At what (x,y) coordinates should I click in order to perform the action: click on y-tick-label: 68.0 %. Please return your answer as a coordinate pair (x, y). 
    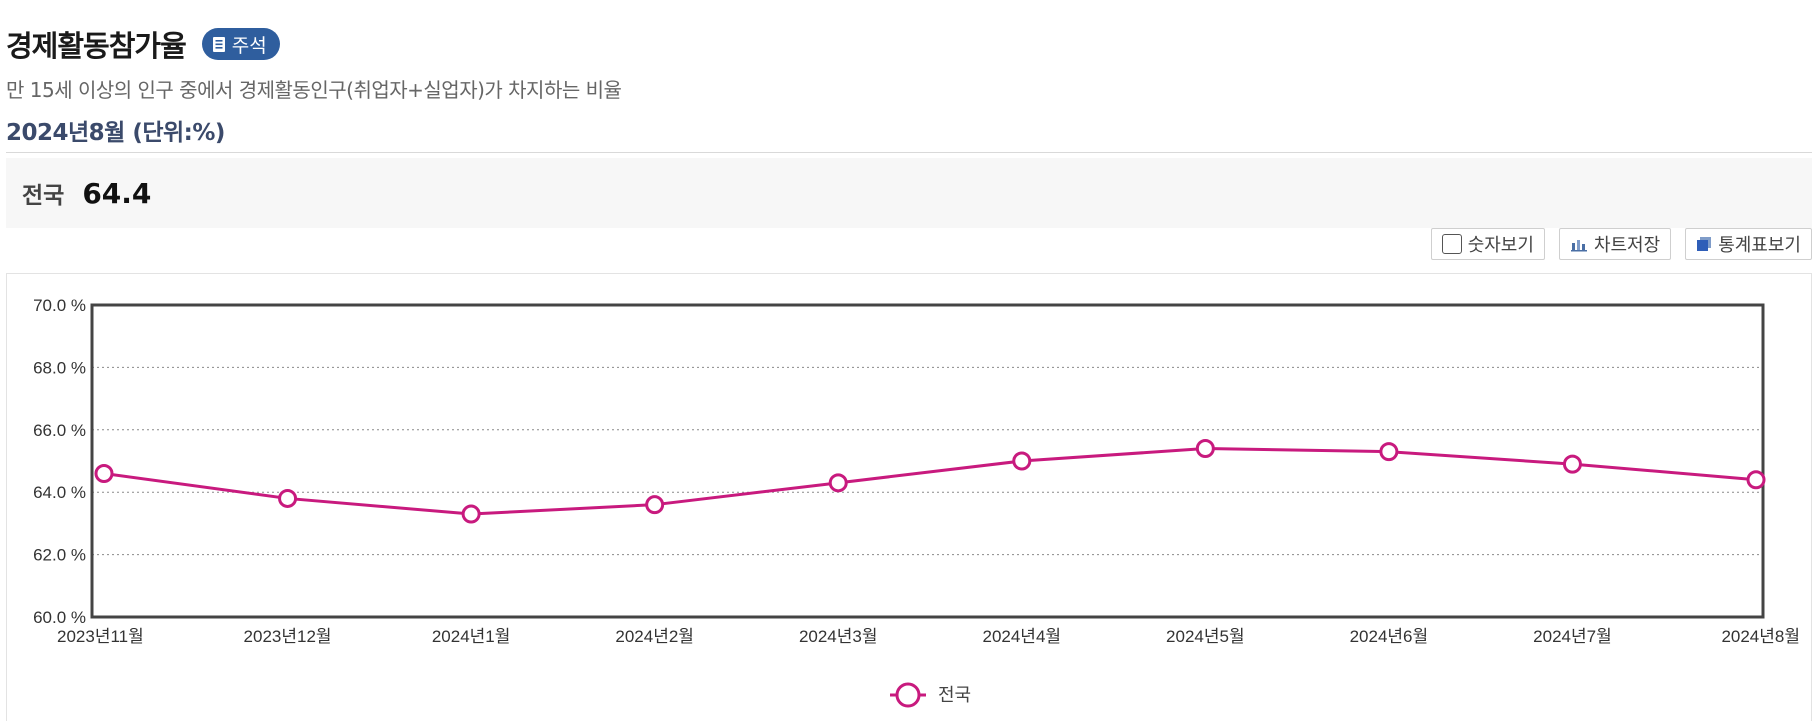
    Looking at the image, I should click on (59, 367).